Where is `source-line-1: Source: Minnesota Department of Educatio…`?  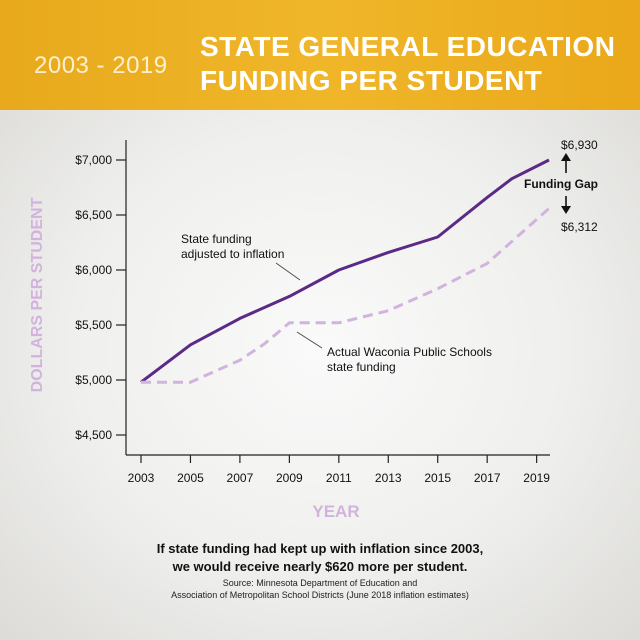
source-line-1: Source: Minnesota Department of Educatio… is located at coordinates (320, 583).